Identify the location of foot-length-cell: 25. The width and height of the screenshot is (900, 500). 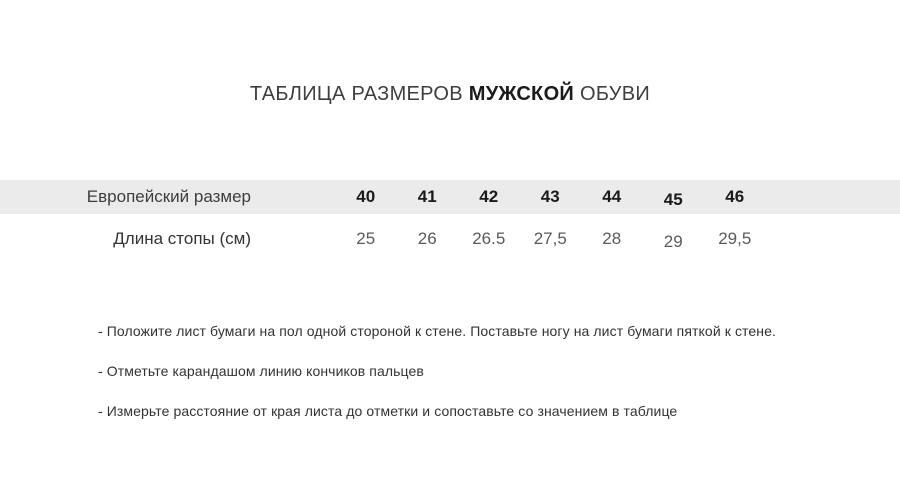
(366, 238).